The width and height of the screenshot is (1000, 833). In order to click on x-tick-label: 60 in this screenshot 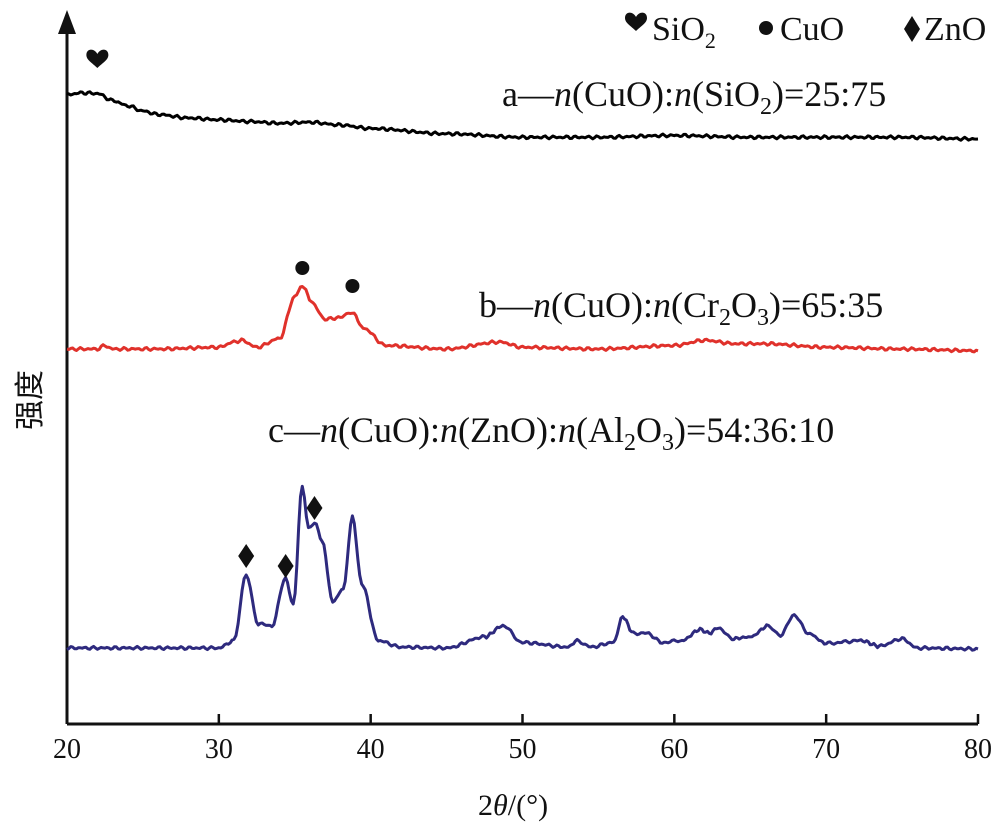, I will do `click(674, 749)`.